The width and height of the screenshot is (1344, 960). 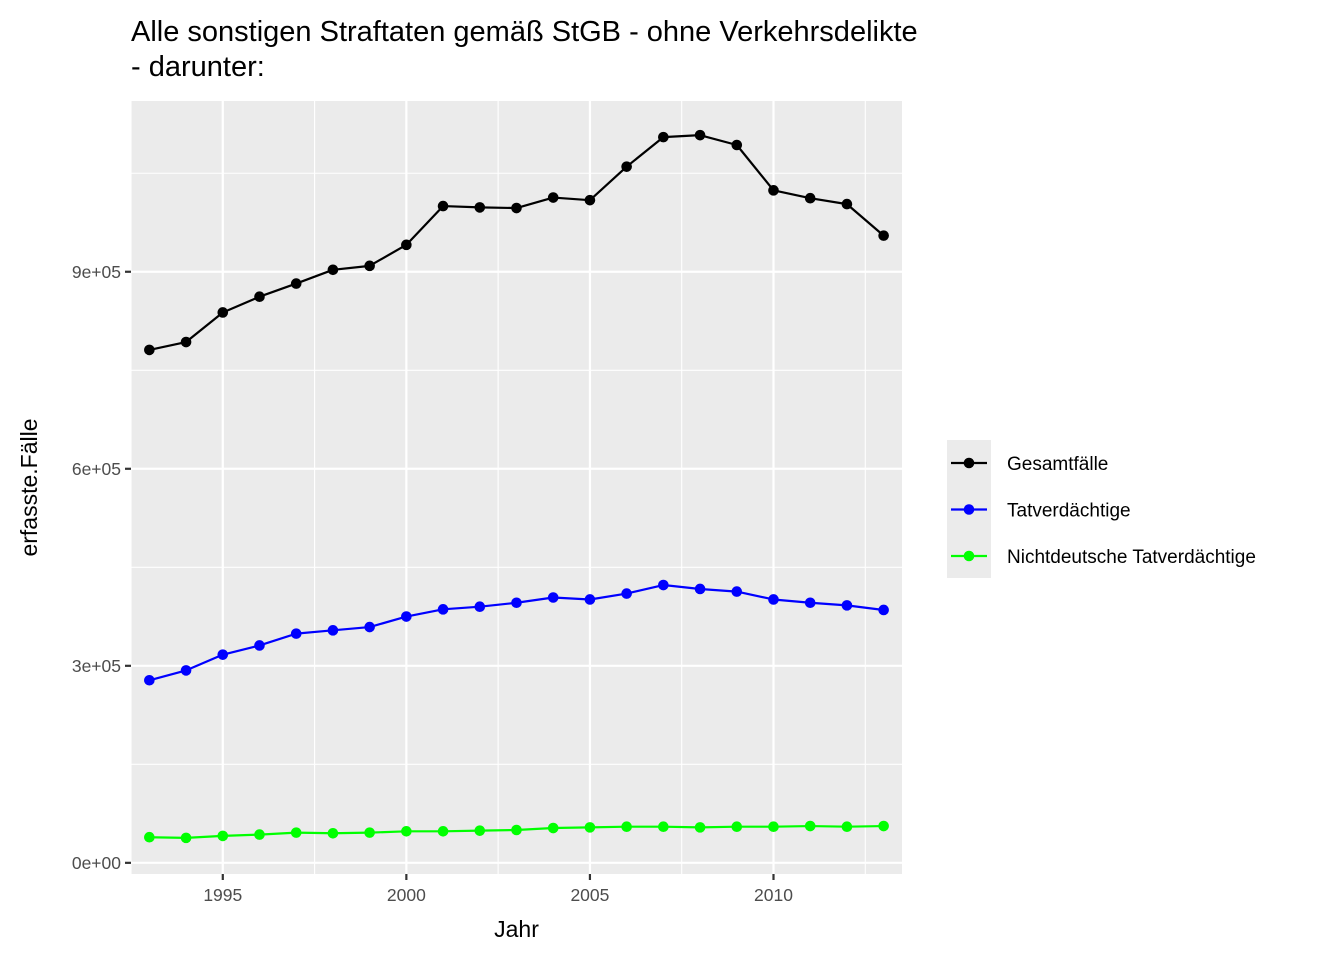 What do you see at coordinates (498, 889) in the screenshot?
I see `x-axis: 1995 2000 2005 2010` at bounding box center [498, 889].